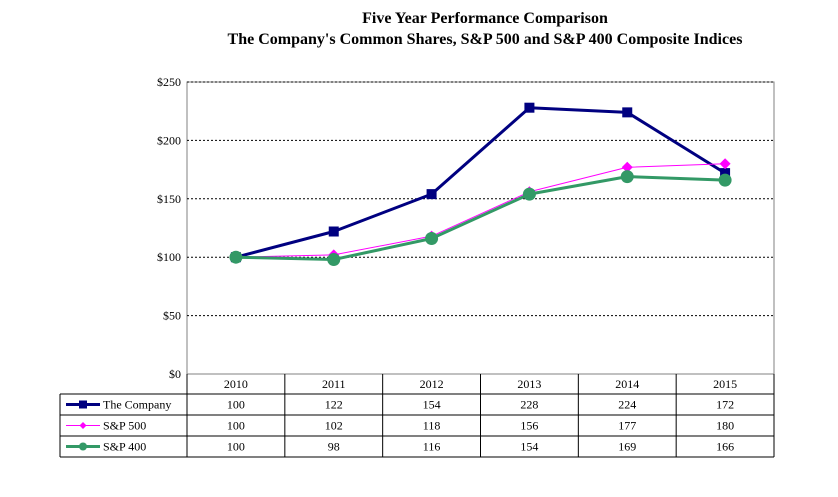  I want to click on table-cell-value: 224, so click(627, 405).